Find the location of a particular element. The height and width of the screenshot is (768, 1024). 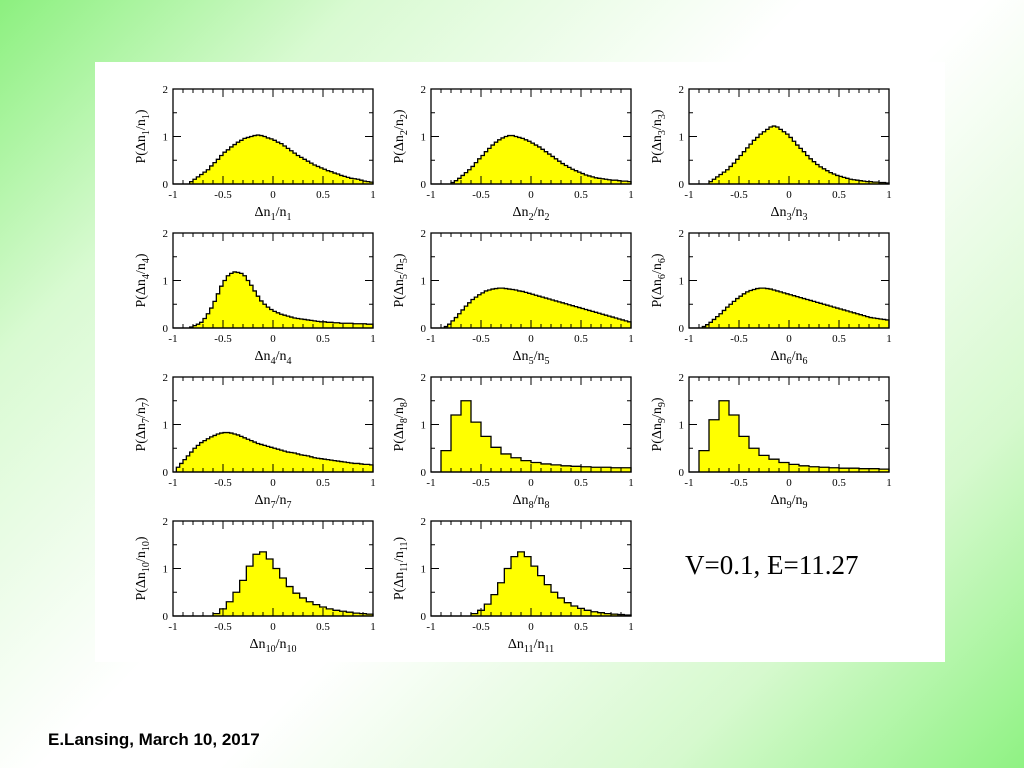

y-axis-label: P(Δn7/n7) is located at coordinates (143, 424).